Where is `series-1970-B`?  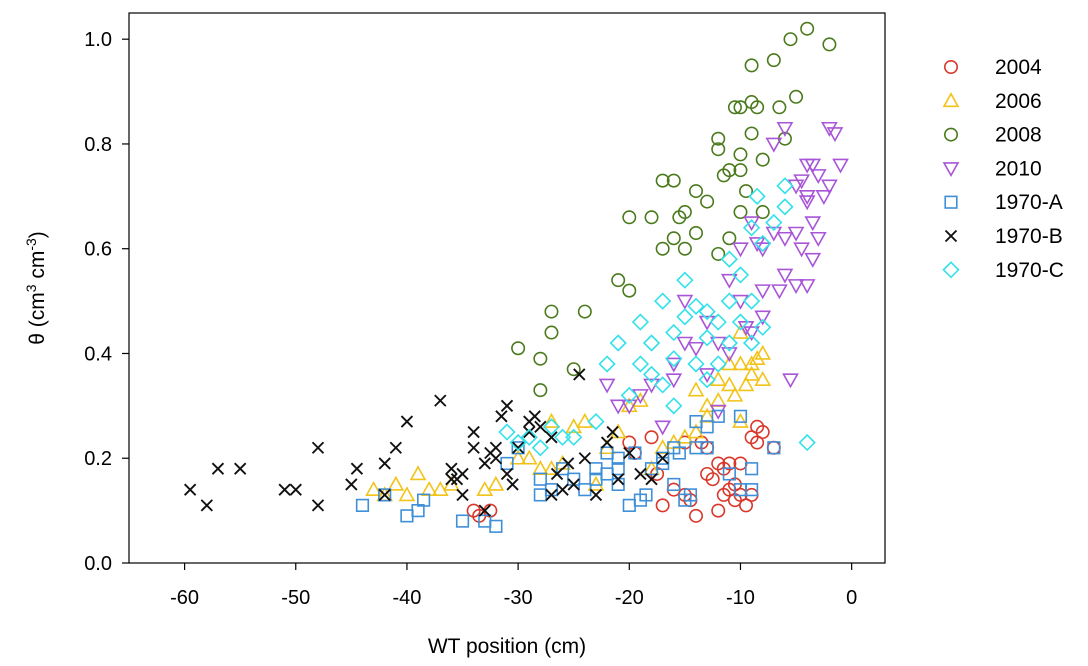
series-1970-B is located at coordinates (426, 442).